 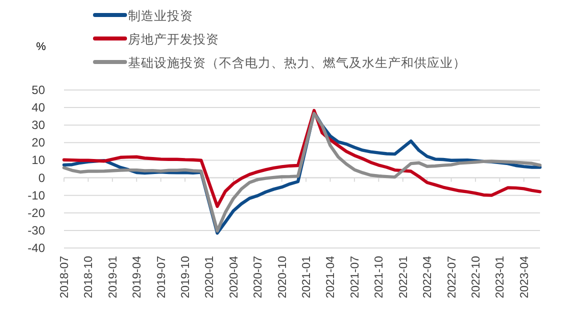 What do you see at coordinates (452, 277) in the screenshot?
I see `x-tick-label: 2022-07` at bounding box center [452, 277].